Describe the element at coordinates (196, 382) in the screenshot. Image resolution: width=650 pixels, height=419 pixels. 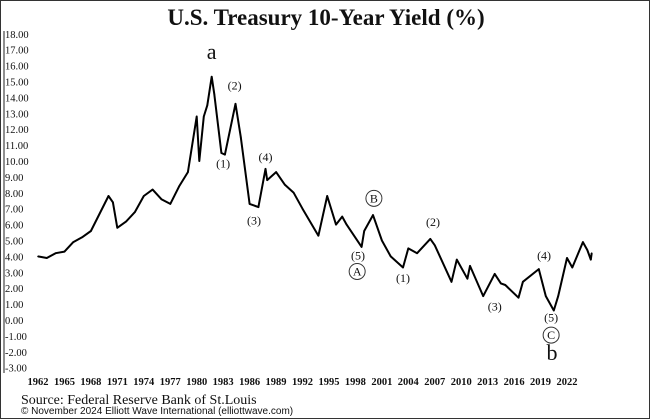
I see `x-tick-label: 1980` at that location.